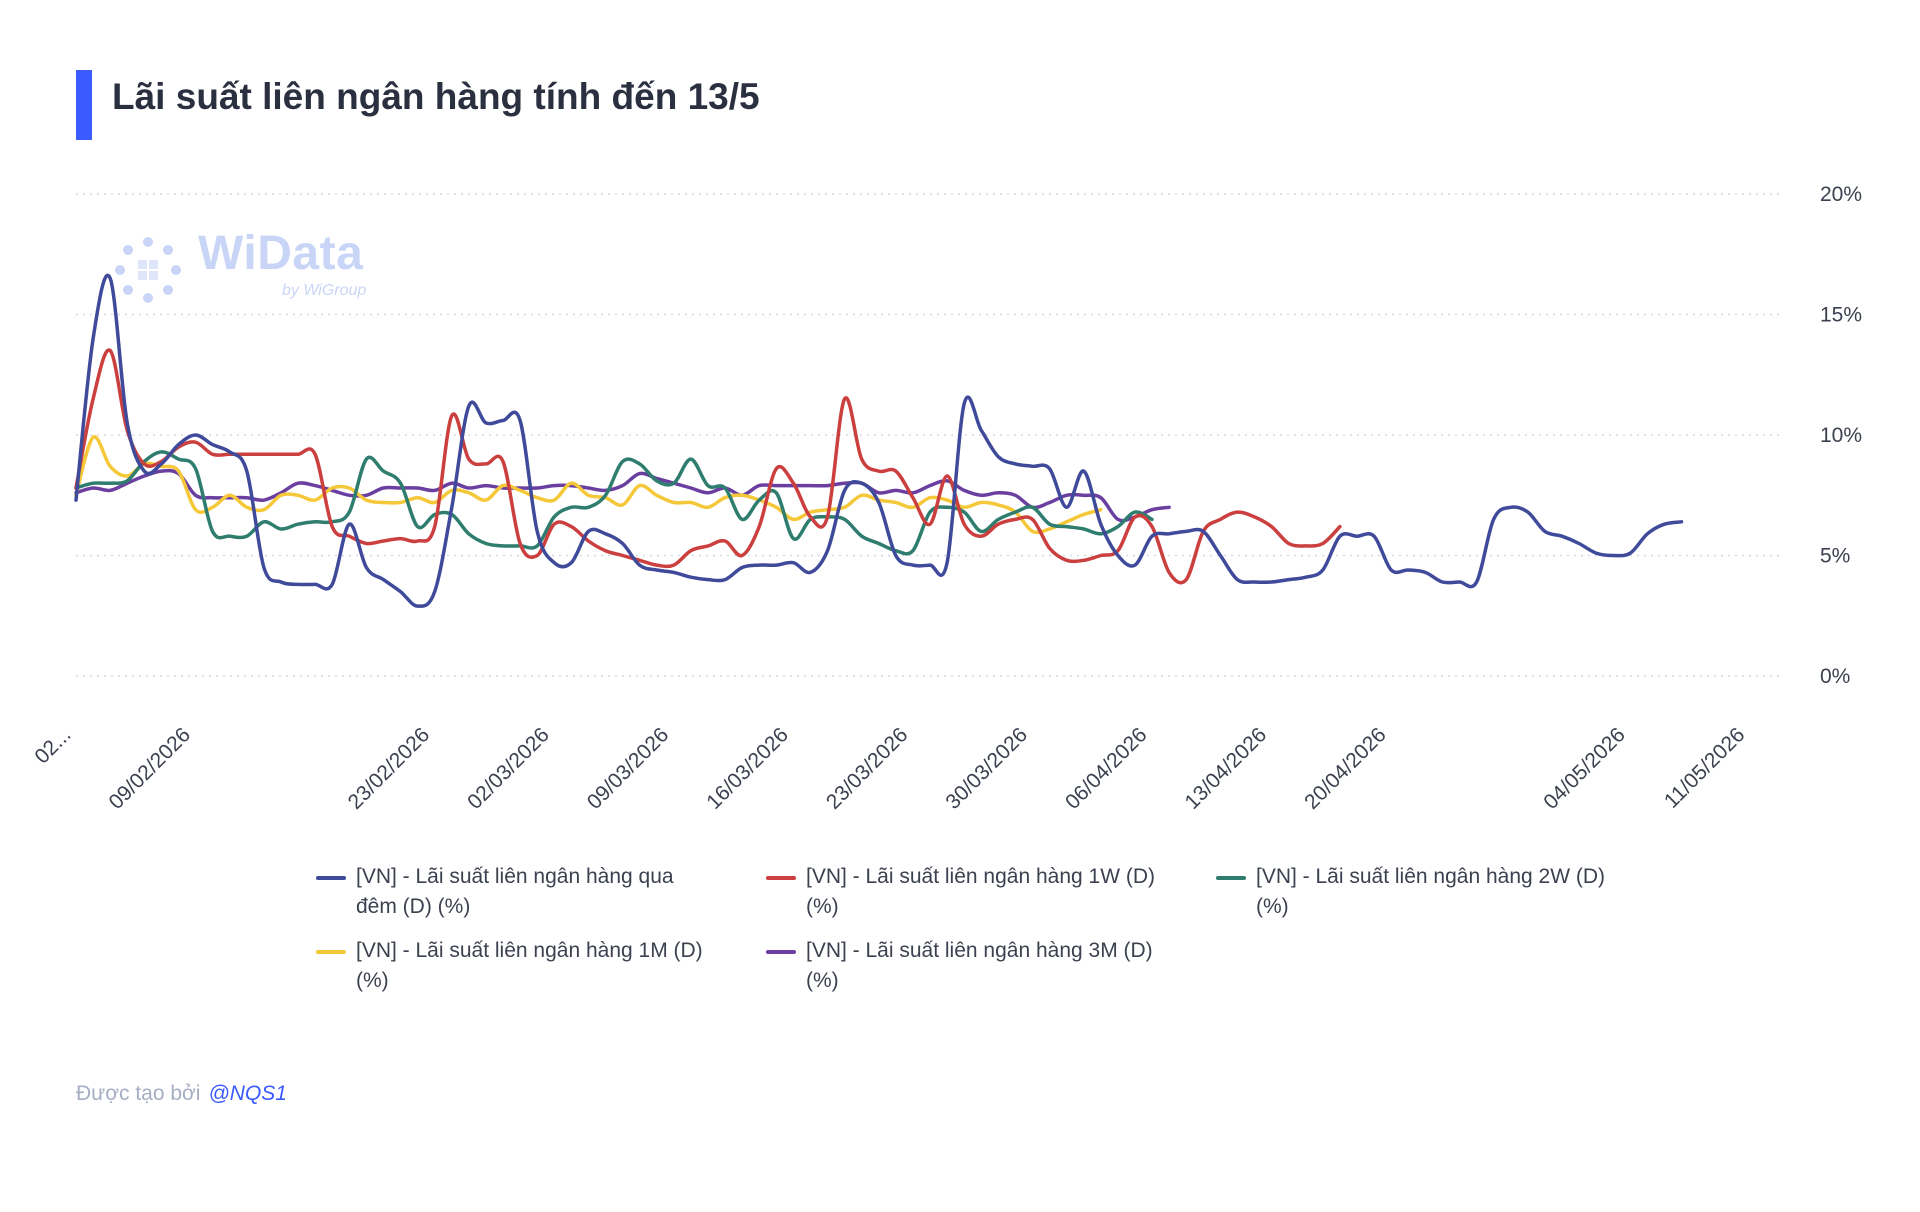 This screenshot has height=1212, width=1920. I want to click on y-tick-label: 5%, so click(1835, 556).